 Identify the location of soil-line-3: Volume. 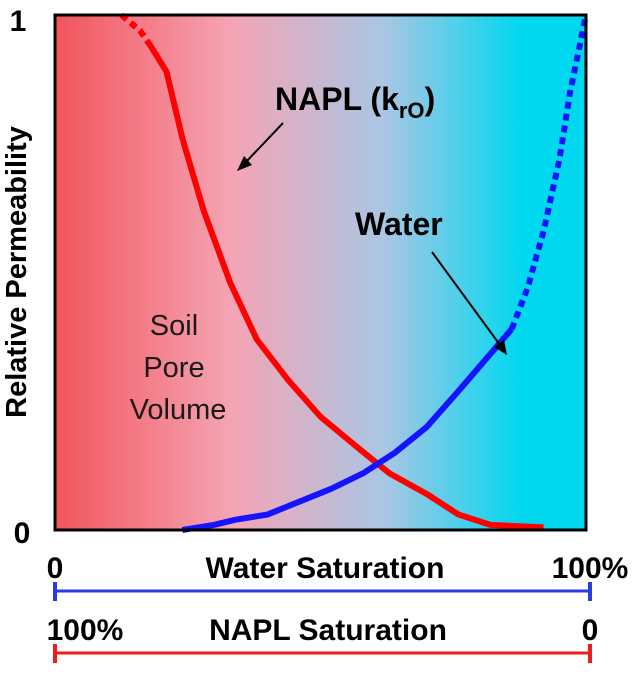
(178, 410).